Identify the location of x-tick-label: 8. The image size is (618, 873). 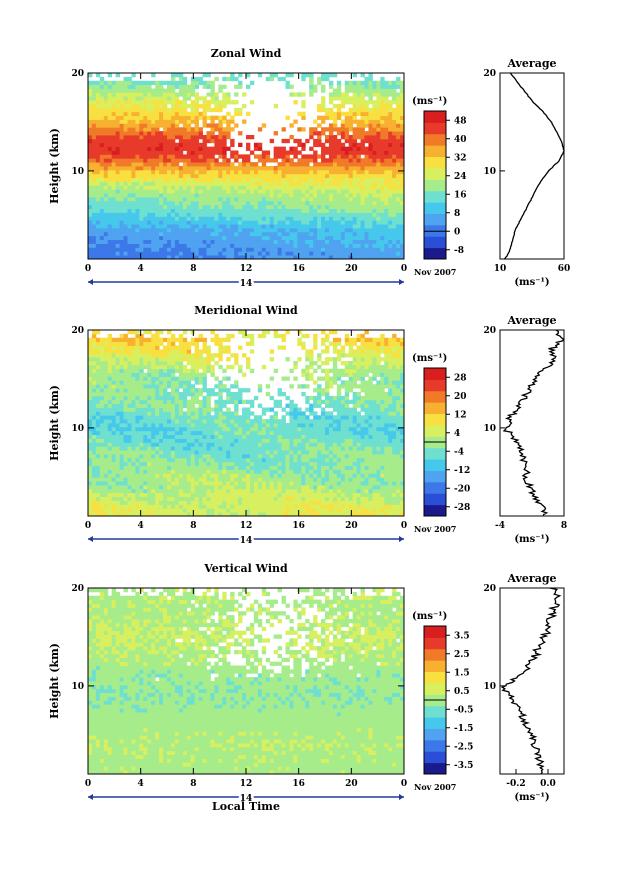
(193, 269).